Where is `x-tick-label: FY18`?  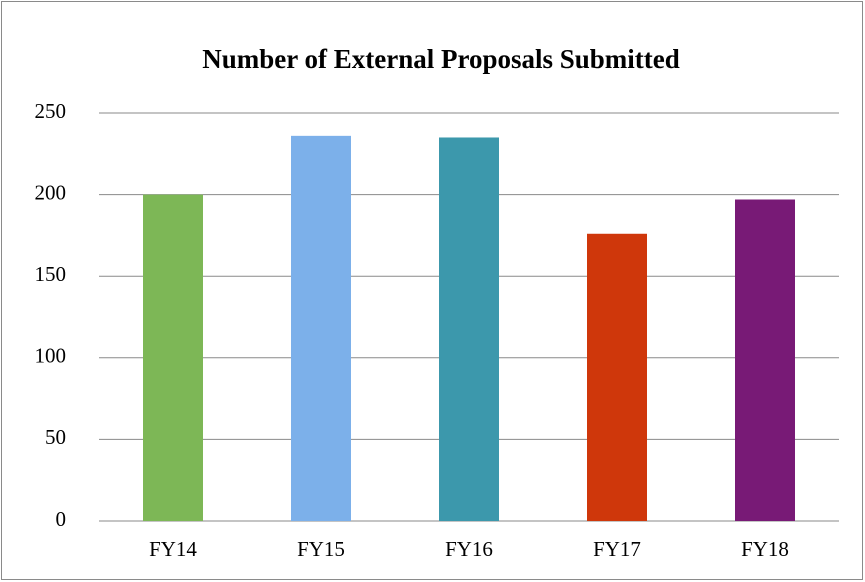 x-tick-label: FY18 is located at coordinates (765, 549).